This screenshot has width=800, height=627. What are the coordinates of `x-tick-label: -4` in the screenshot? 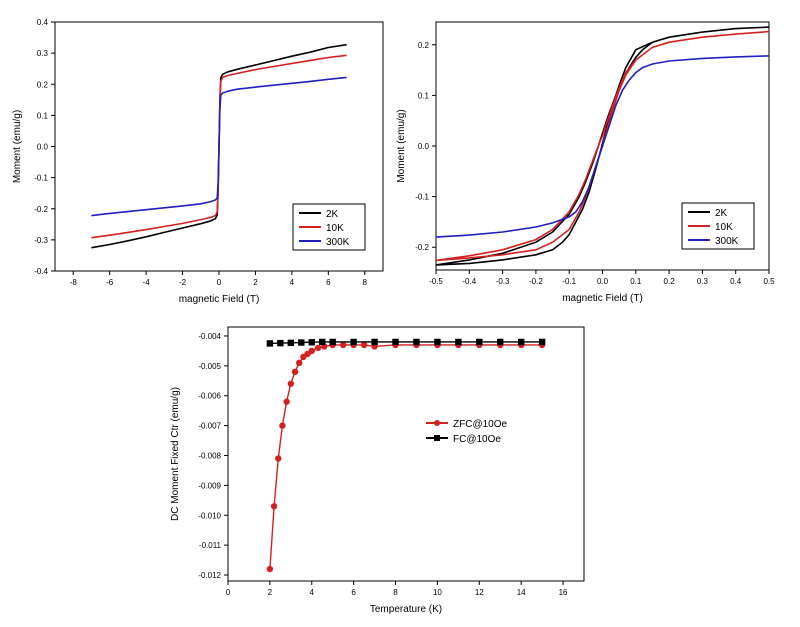 It's located at (147, 282).